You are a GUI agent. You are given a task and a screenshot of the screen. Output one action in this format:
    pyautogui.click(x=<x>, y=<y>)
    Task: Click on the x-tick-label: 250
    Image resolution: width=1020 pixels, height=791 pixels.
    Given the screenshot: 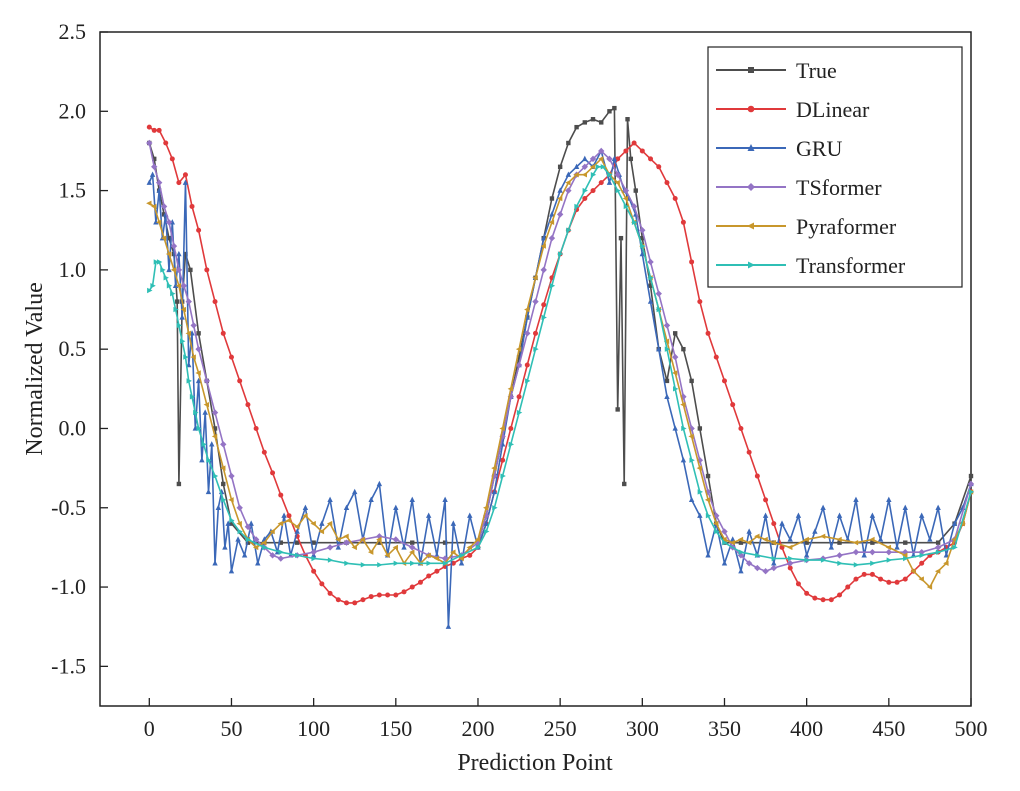 What is the action you would take?
    pyautogui.click(x=560, y=728)
    